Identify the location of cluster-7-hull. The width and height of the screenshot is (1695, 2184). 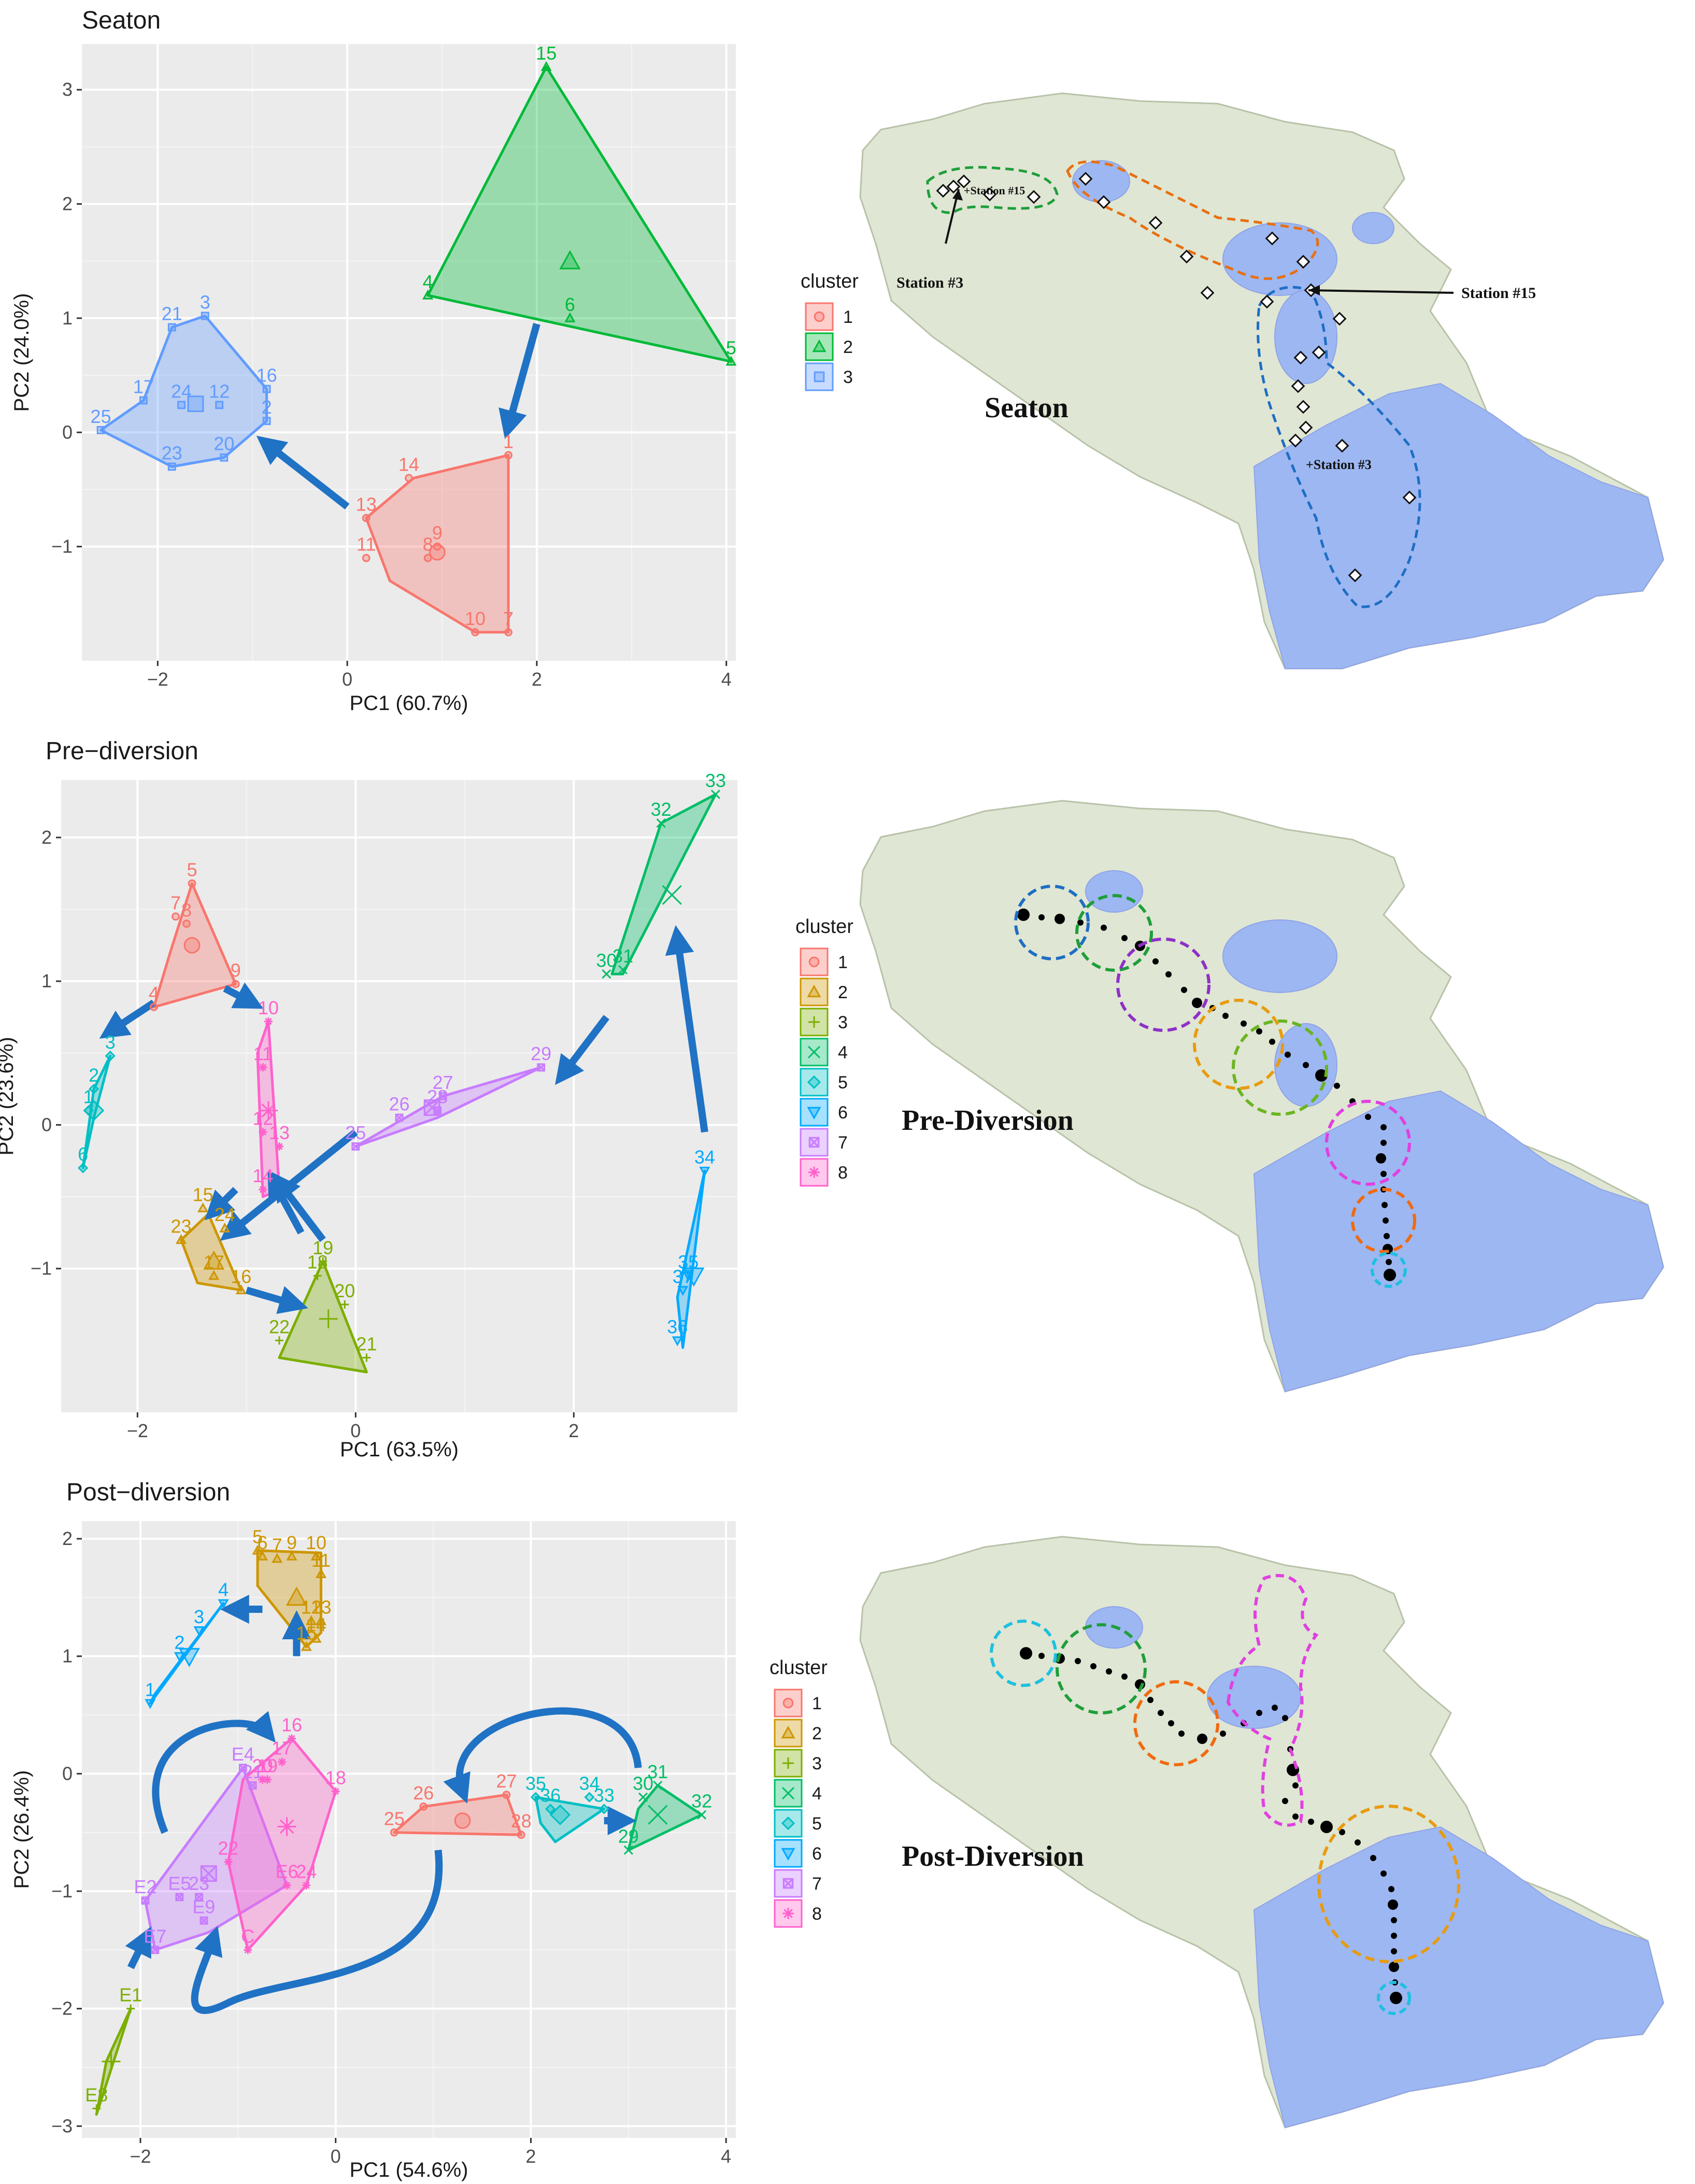
(217, 1858).